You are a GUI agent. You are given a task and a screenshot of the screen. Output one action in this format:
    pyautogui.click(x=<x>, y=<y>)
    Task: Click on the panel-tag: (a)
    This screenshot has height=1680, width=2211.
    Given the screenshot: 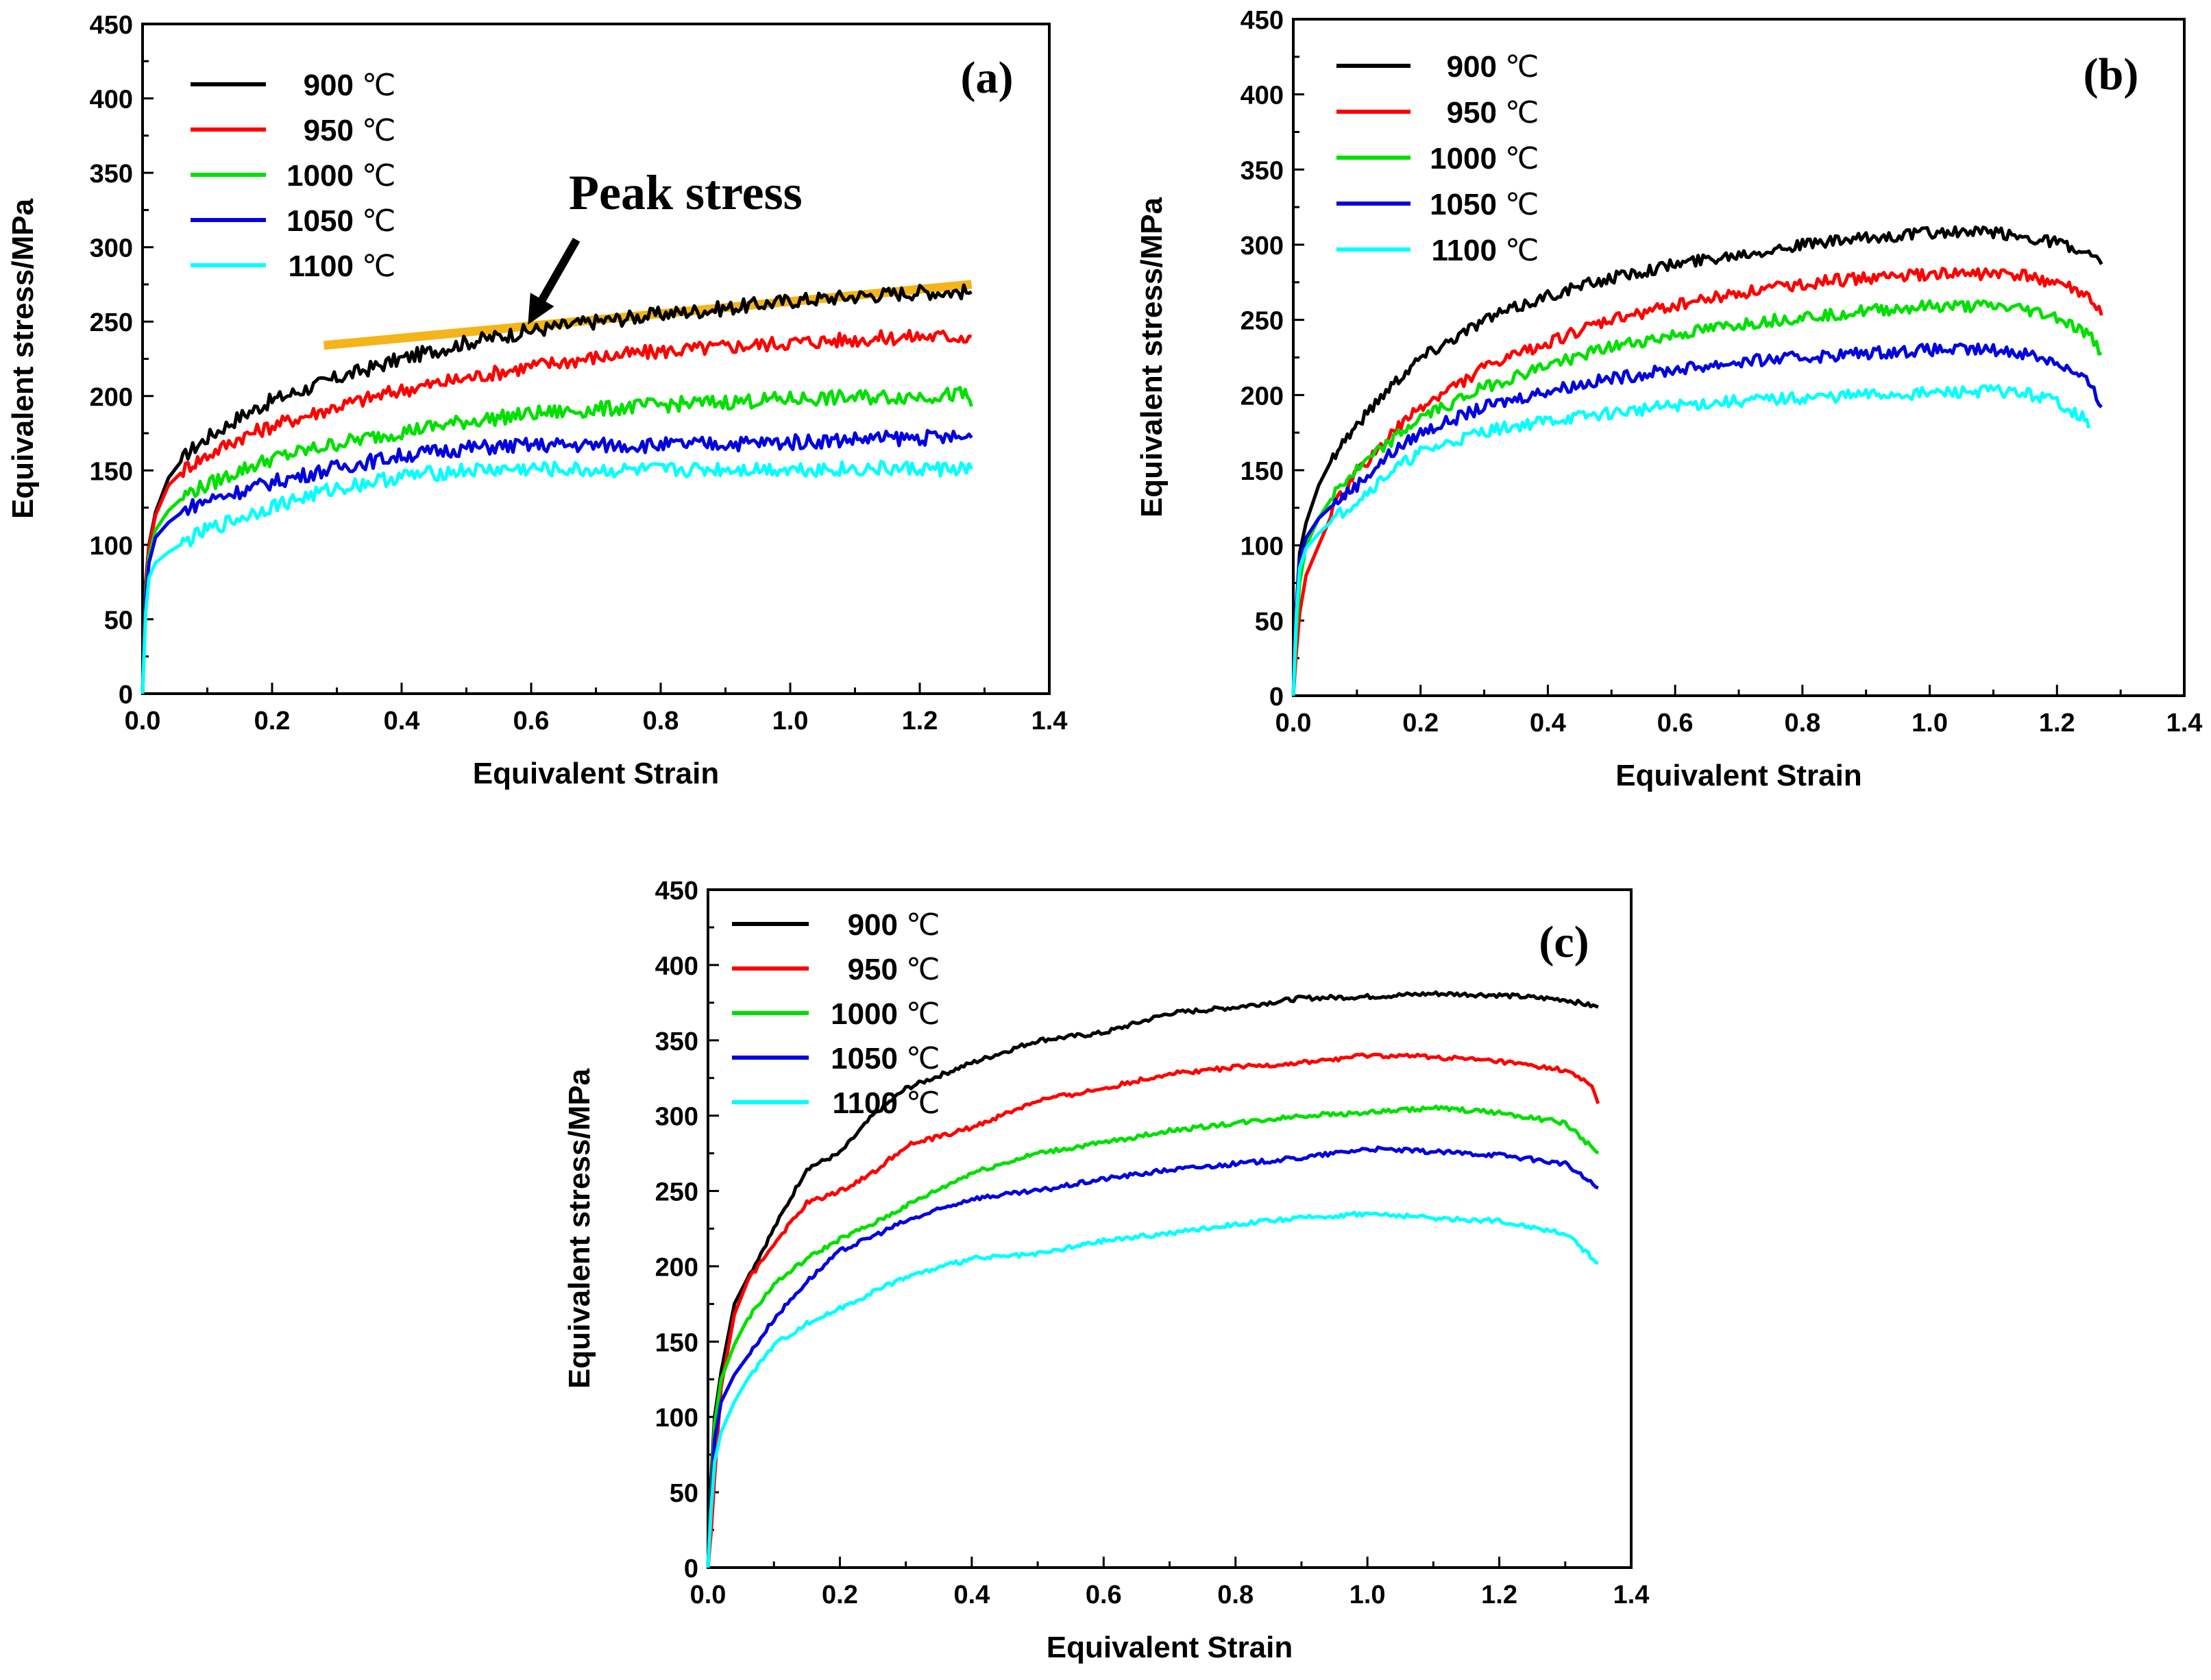 What is the action you would take?
    pyautogui.click(x=987, y=78)
    